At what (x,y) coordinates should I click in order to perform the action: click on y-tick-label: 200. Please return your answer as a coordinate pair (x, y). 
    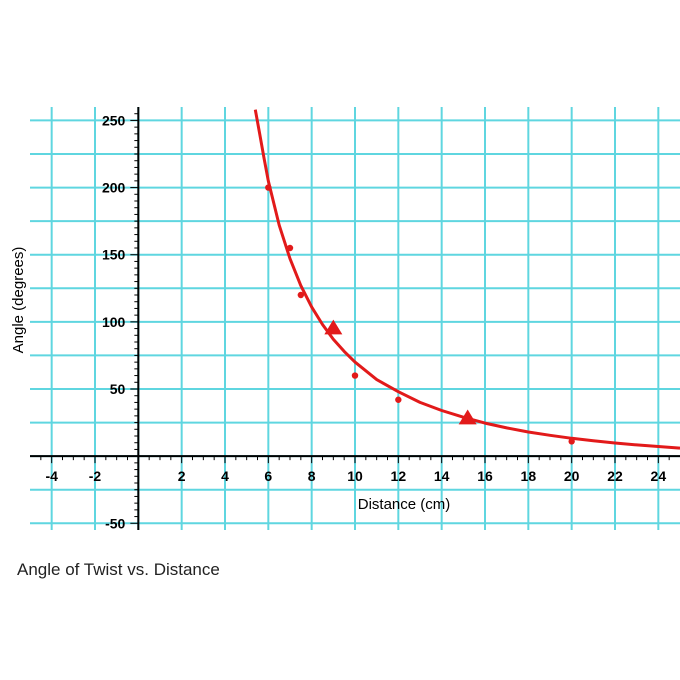
    Looking at the image, I should click on (114, 188).